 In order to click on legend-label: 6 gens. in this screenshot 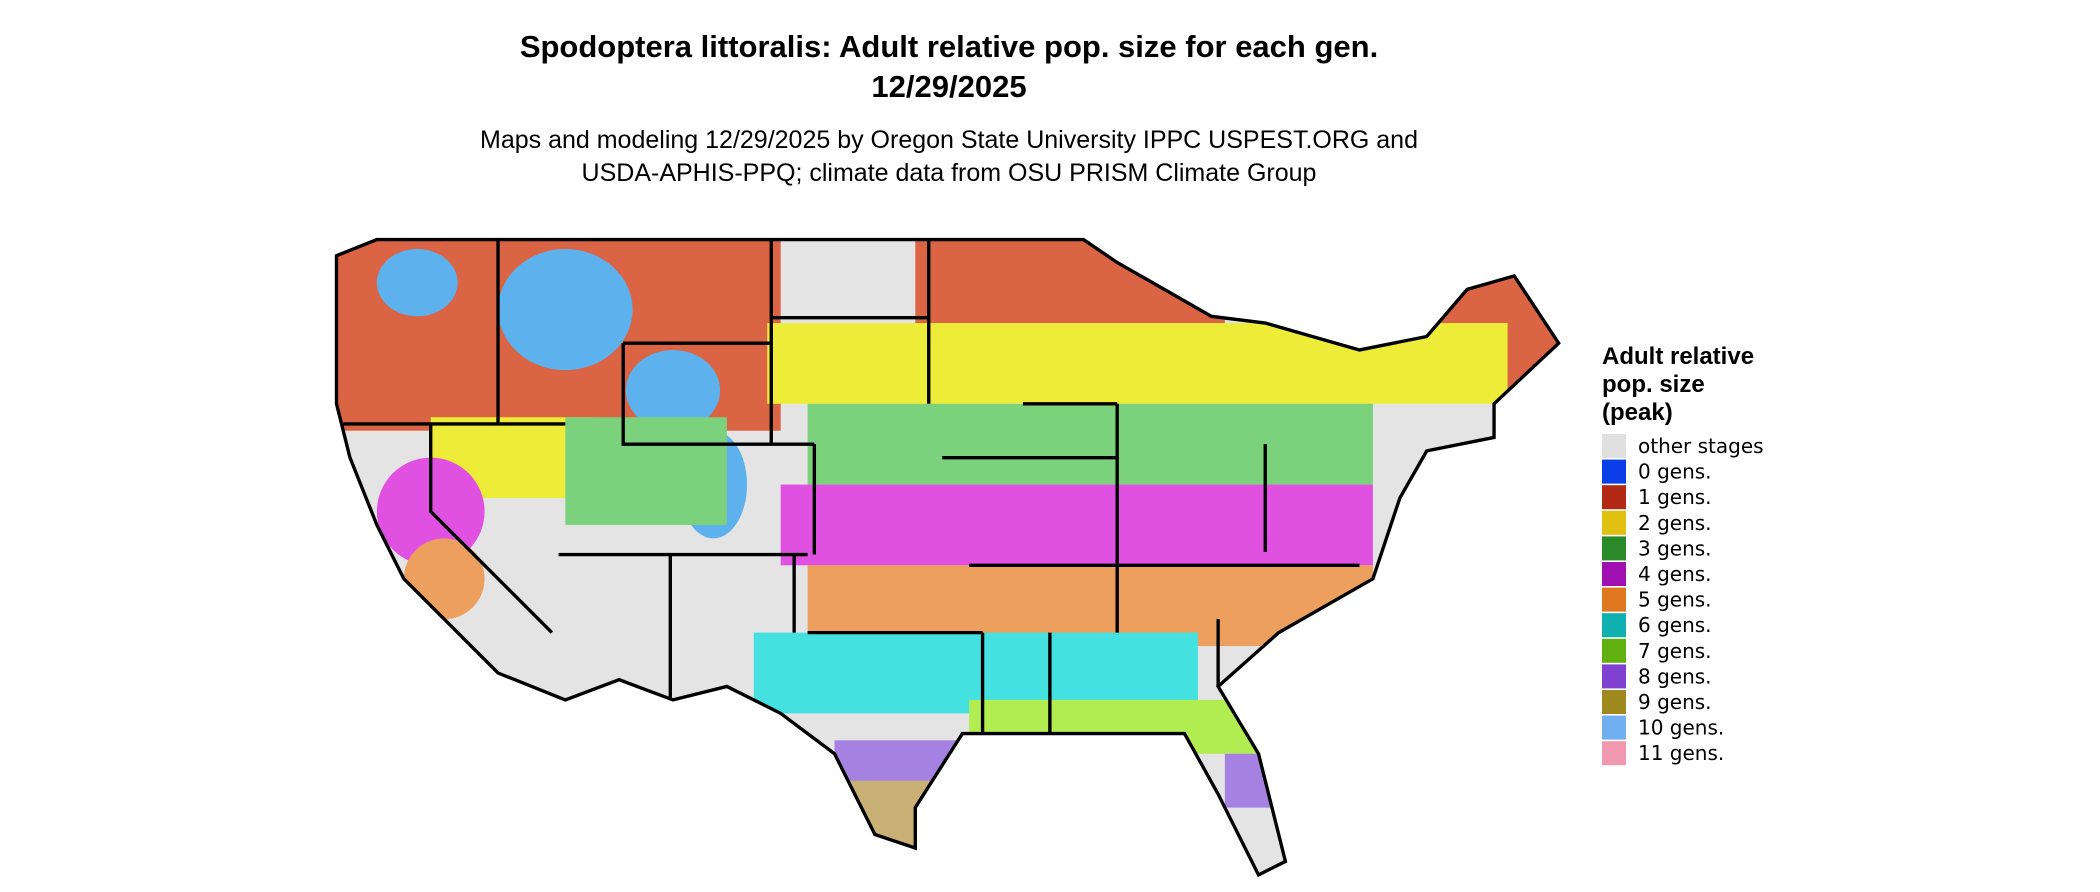, I will do `click(1675, 625)`.